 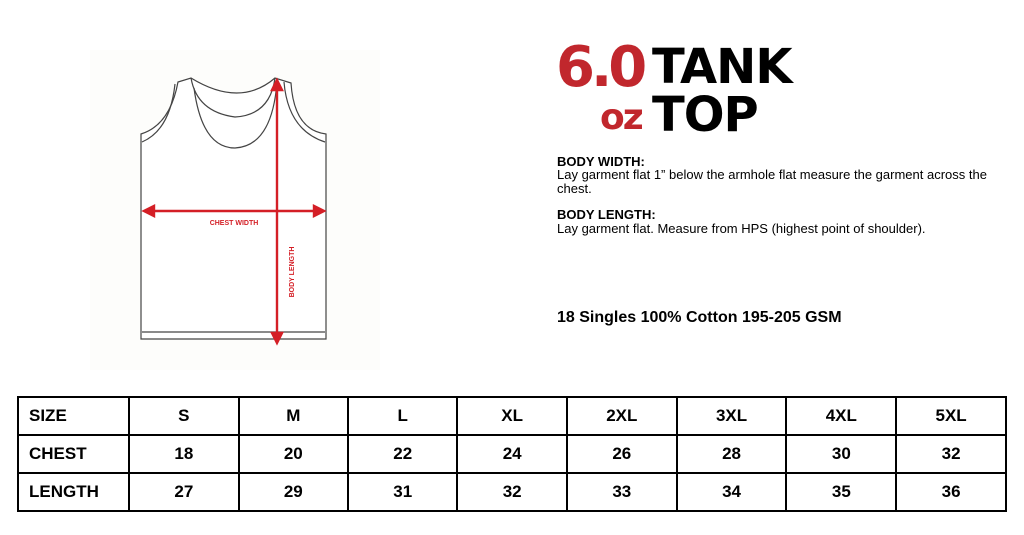 I want to click on table-cell: 29, so click(x=293, y=492).